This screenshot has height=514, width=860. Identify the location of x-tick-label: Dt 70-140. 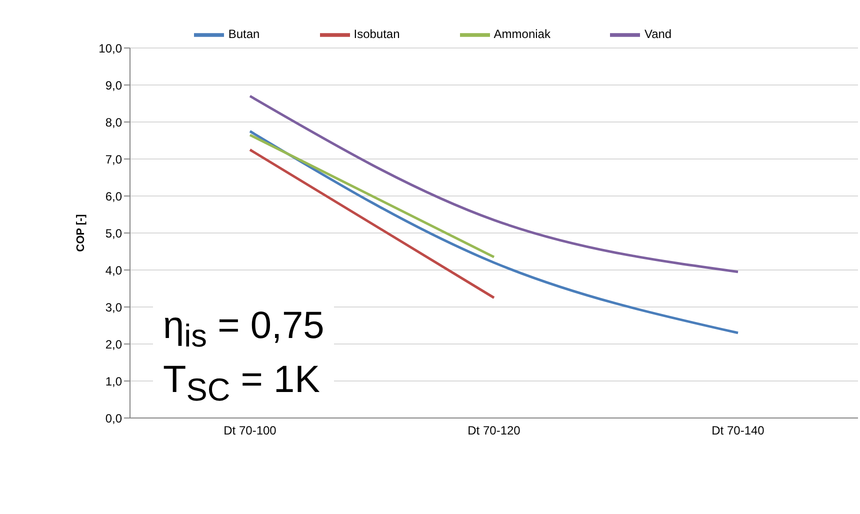
(738, 431).